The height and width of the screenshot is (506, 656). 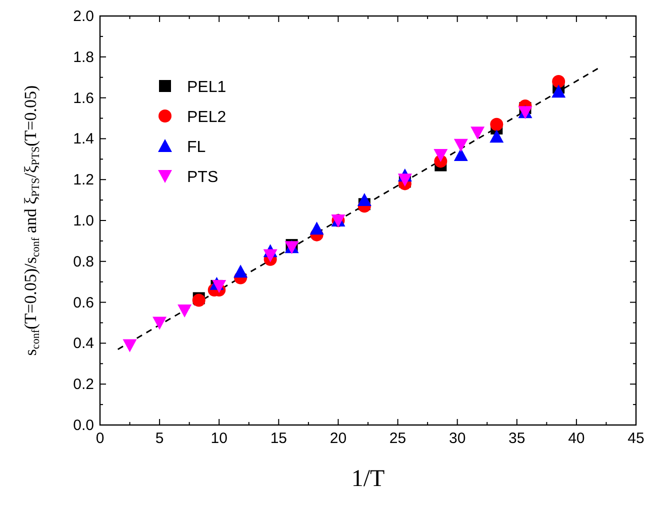 What do you see at coordinates (196, 147) in the screenshot?
I see `legend-label: FL` at bounding box center [196, 147].